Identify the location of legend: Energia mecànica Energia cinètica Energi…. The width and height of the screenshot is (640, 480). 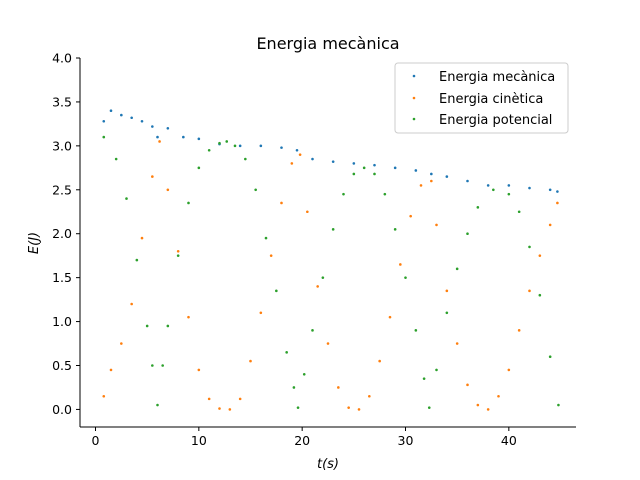
(481, 98).